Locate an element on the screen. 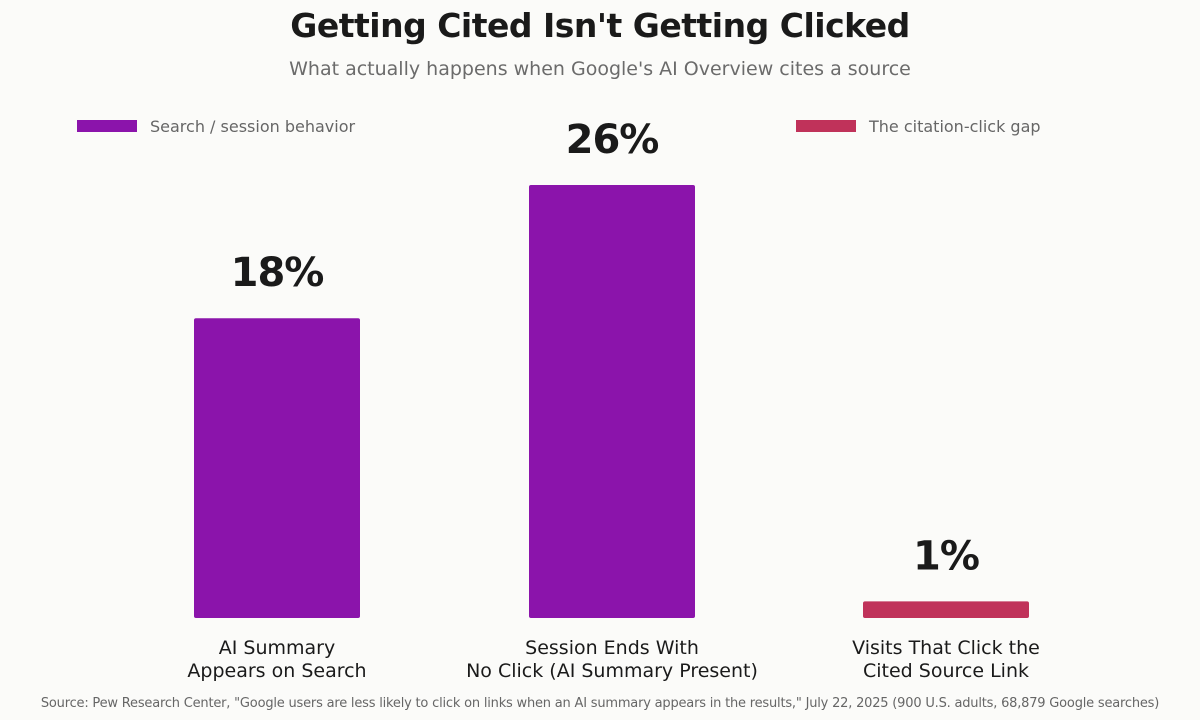 Image resolution: width=1200 pixels, height=720 pixels. category-label-2-line-2: No Click (AI Summary Present) is located at coordinates (612, 671).